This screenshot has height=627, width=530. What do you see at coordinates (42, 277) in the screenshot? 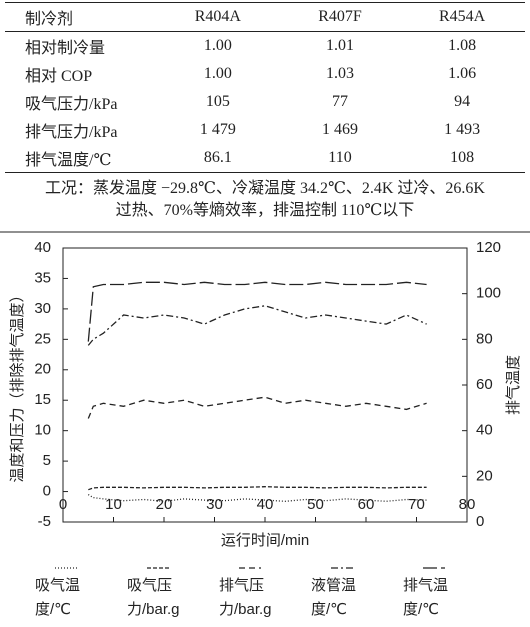
I see `y-tick-label: 35` at bounding box center [42, 277].